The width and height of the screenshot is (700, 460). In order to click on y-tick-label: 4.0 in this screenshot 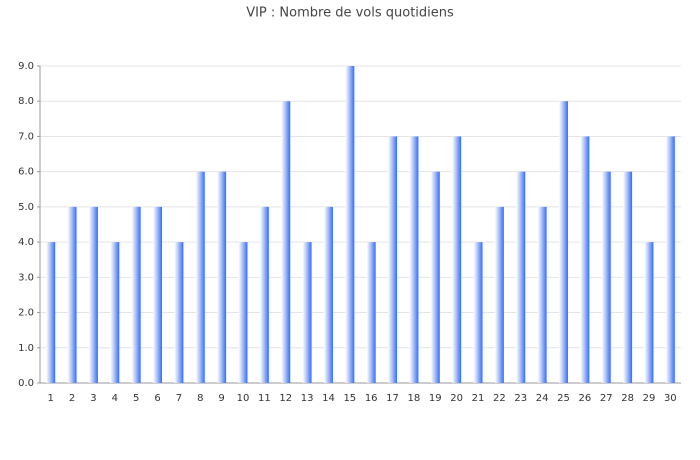, I will do `click(26, 242)`.